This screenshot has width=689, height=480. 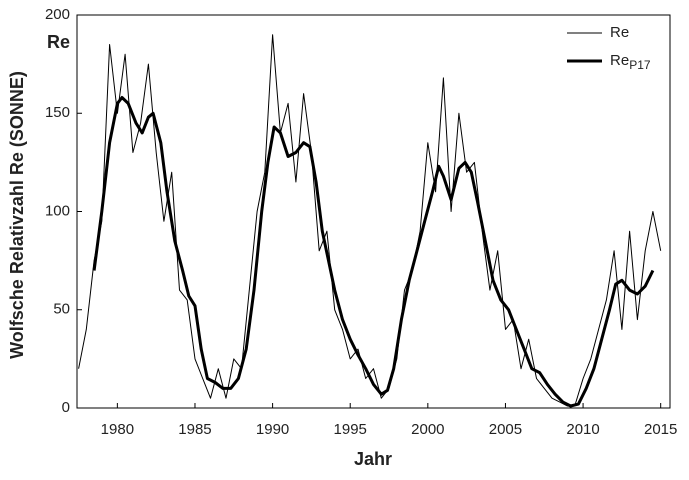 I want to click on x-tick-label: 2015, so click(x=660, y=429).